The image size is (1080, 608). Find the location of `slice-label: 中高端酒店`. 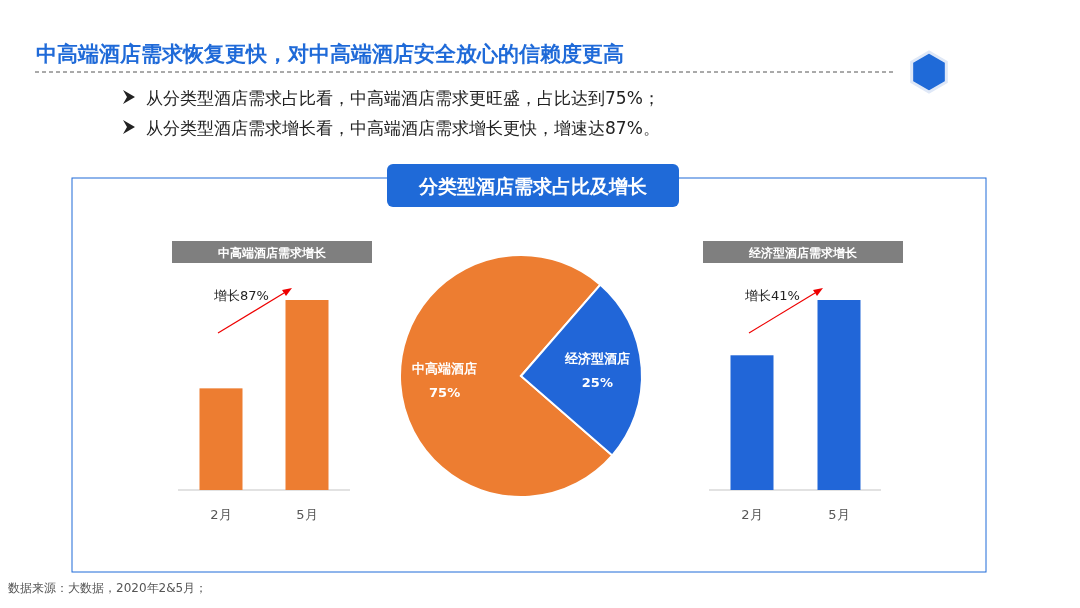

slice-label: 中高端酒店 is located at coordinates (445, 368).